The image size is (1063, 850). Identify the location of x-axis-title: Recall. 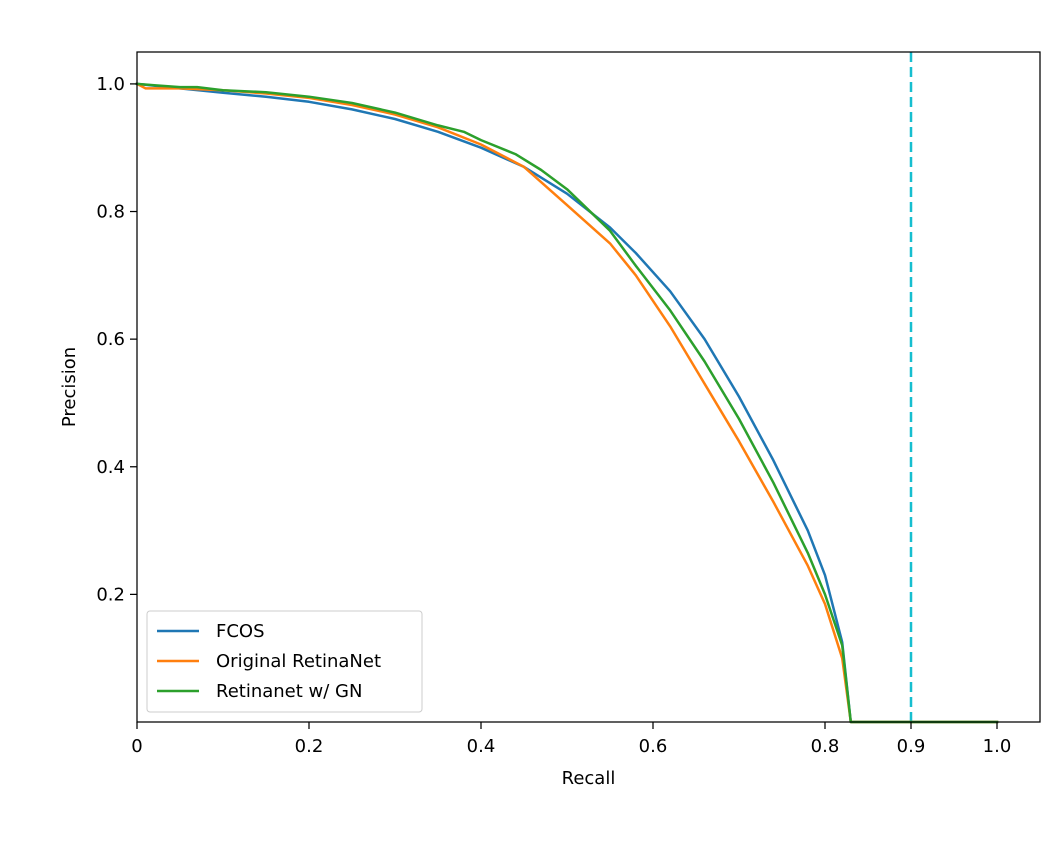
(589, 778).